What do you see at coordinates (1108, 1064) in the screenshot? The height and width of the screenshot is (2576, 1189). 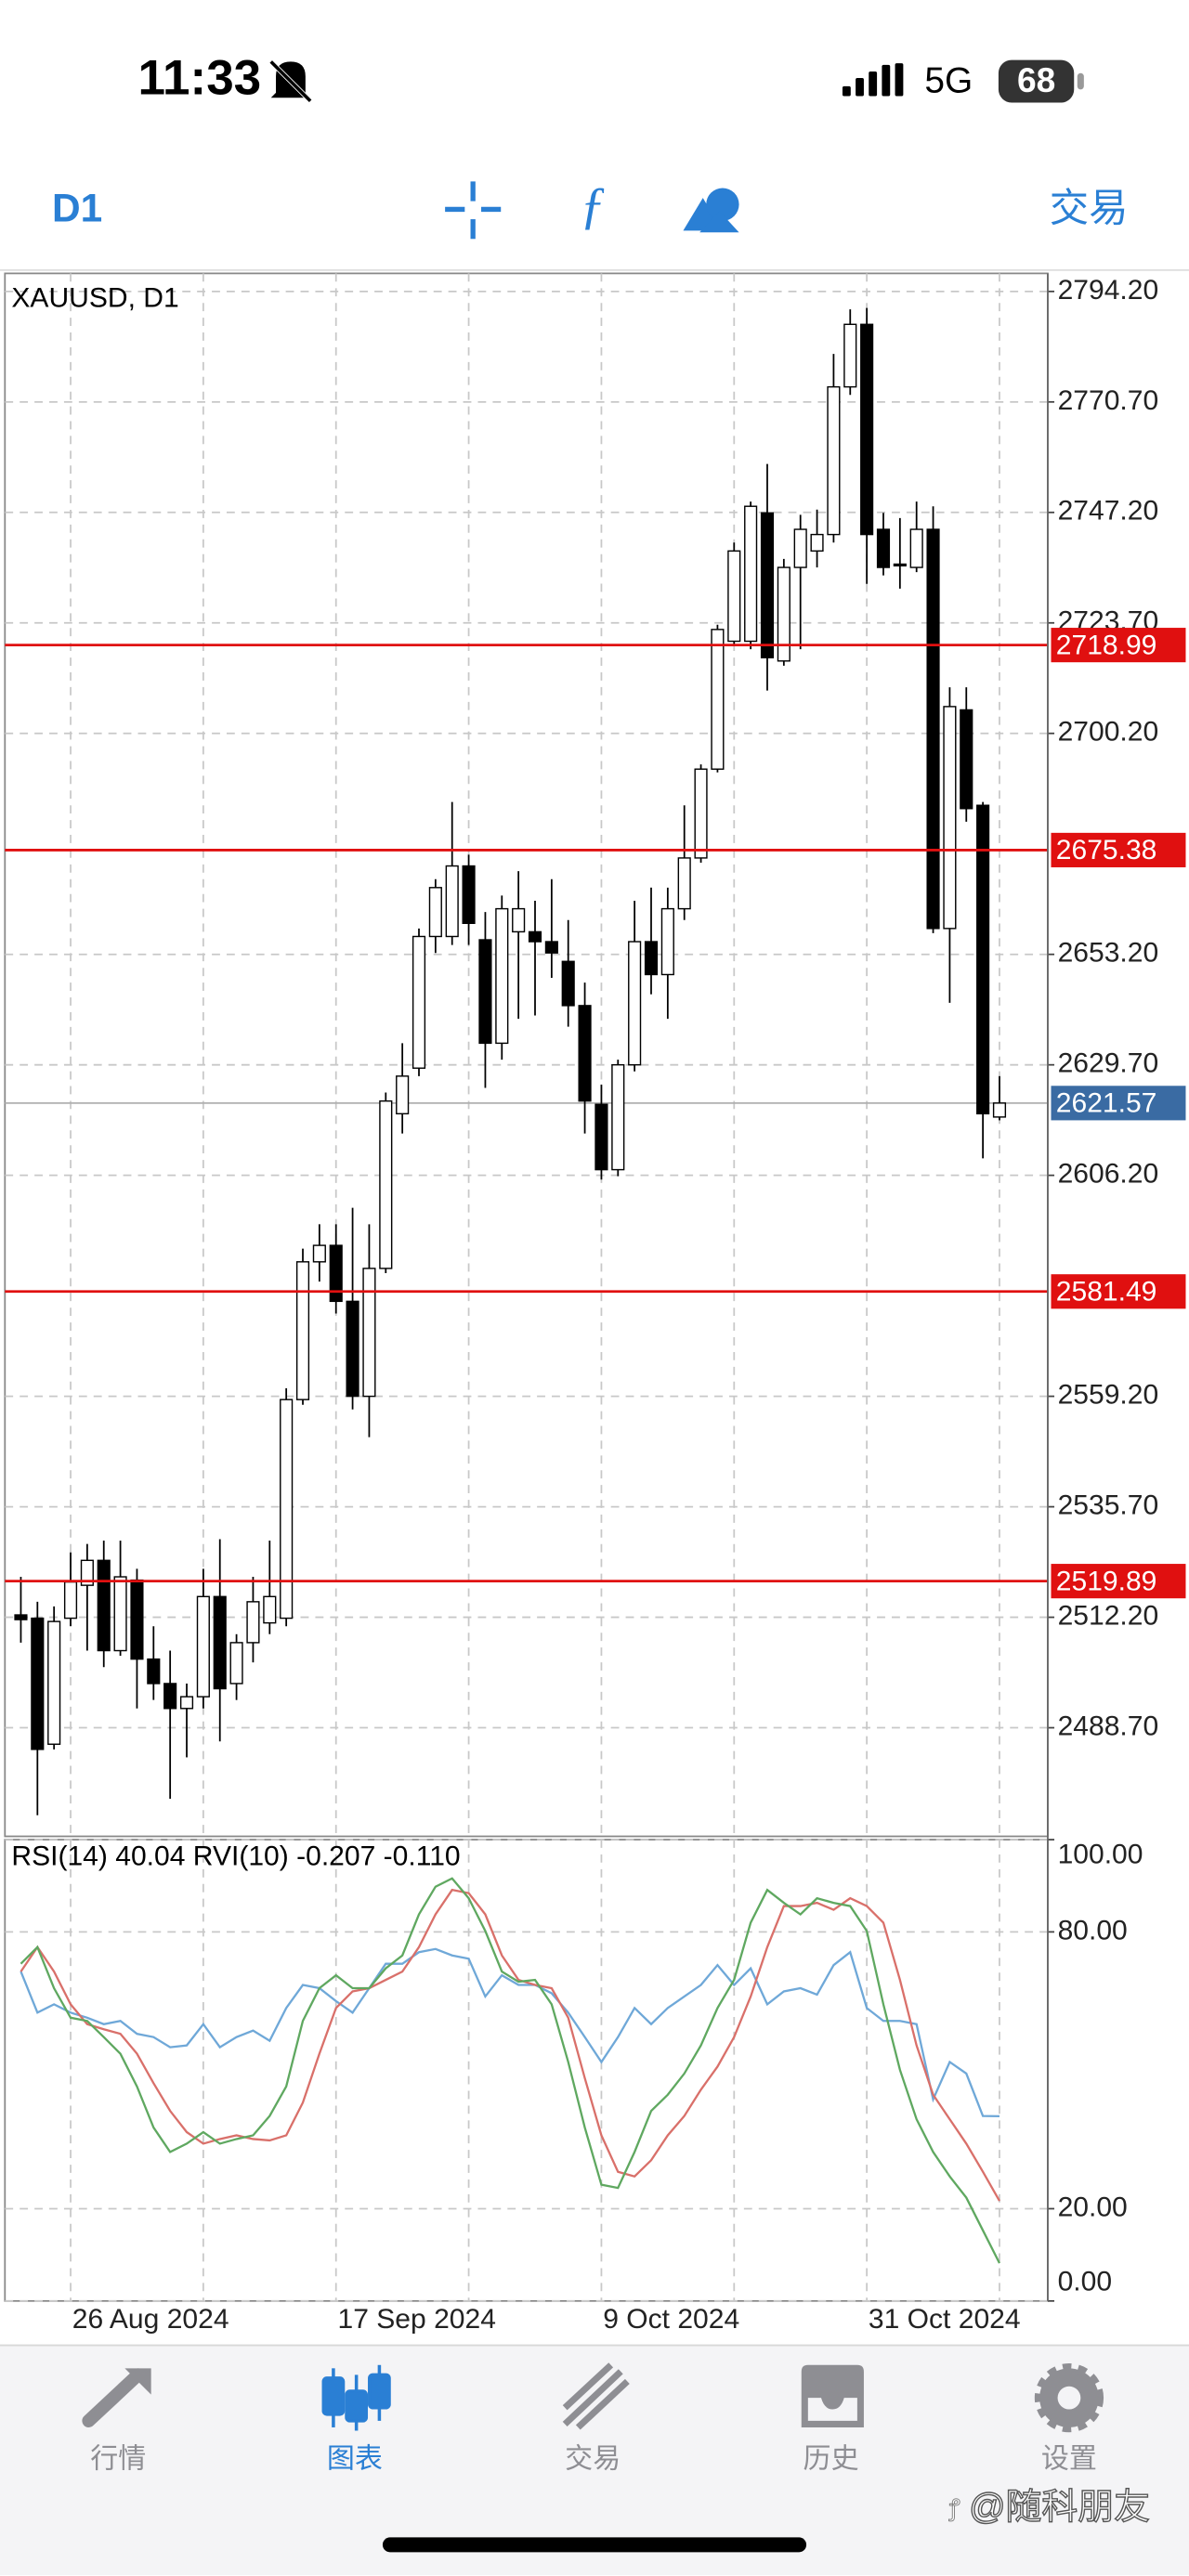 I see `y-tick-label: 2629.70` at bounding box center [1108, 1064].